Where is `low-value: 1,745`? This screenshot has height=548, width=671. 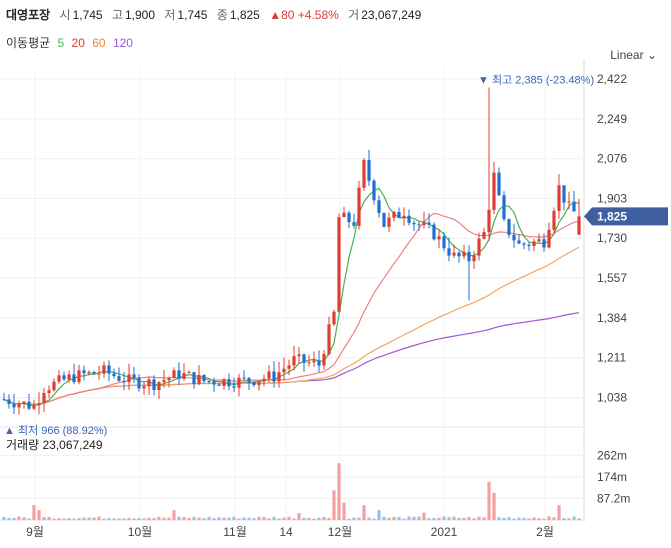
low-value: 1,745 is located at coordinates (192, 15).